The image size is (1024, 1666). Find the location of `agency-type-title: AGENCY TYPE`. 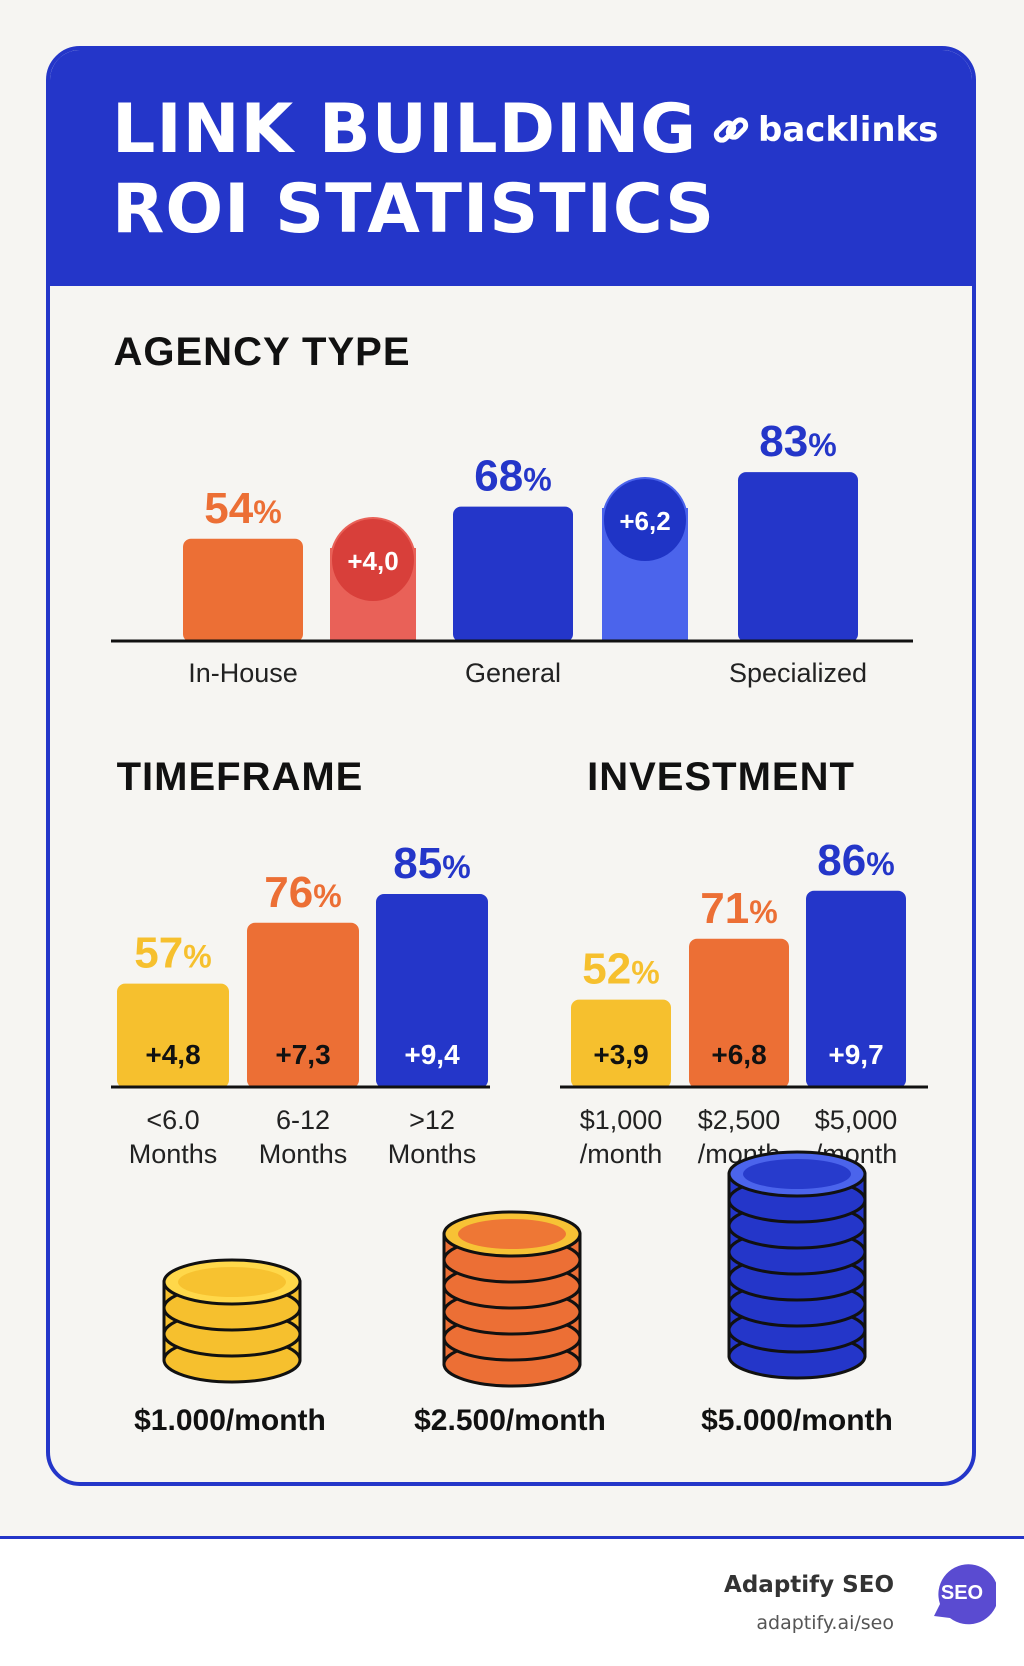

agency-type-title: AGENCY TYPE is located at coordinates (262, 352).